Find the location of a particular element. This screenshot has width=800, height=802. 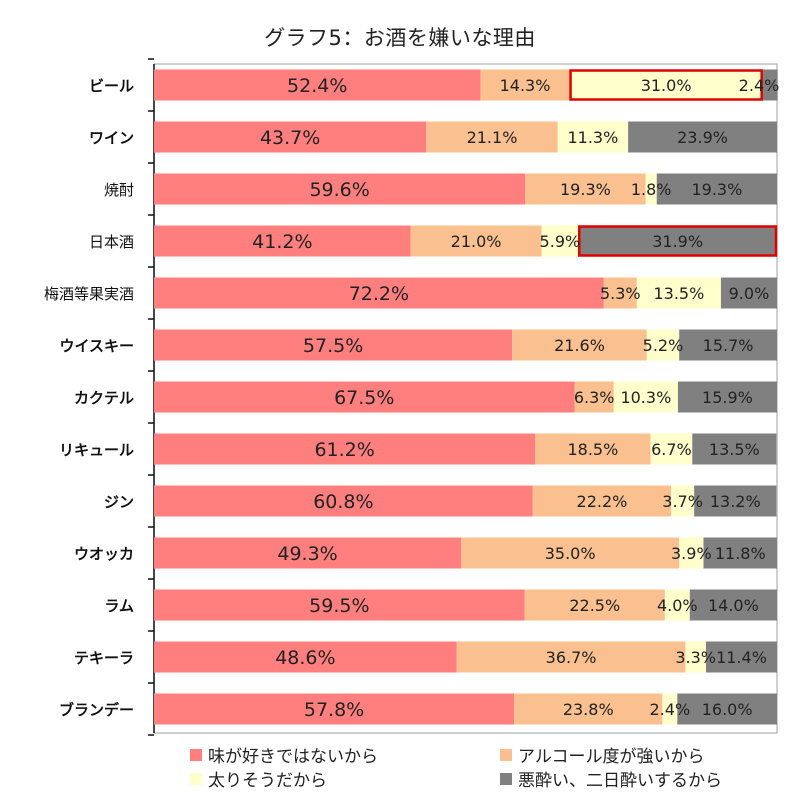

data-label: 3.3% is located at coordinates (695, 657).